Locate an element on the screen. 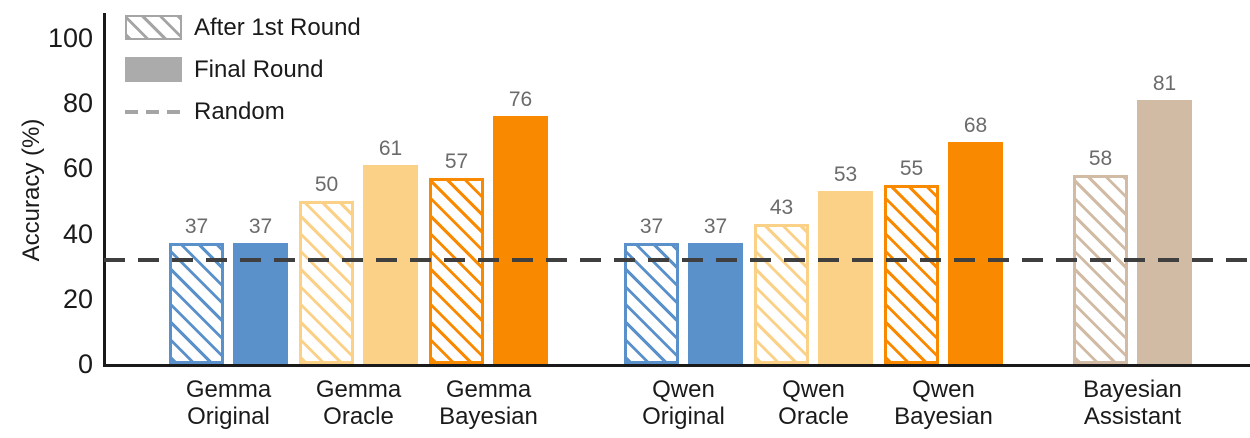 The width and height of the screenshot is (1250, 438). y-tick-label: 100 is located at coordinates (70, 38).